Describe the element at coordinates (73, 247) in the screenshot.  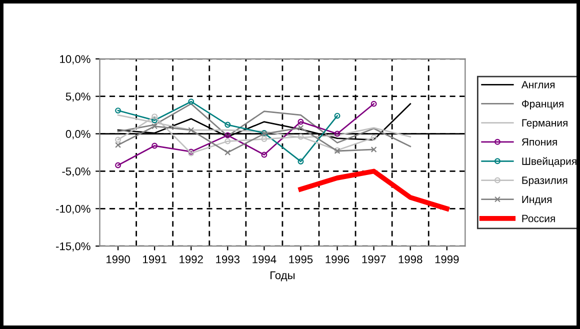
I see `y-tick-label: -15,0%` at that location.